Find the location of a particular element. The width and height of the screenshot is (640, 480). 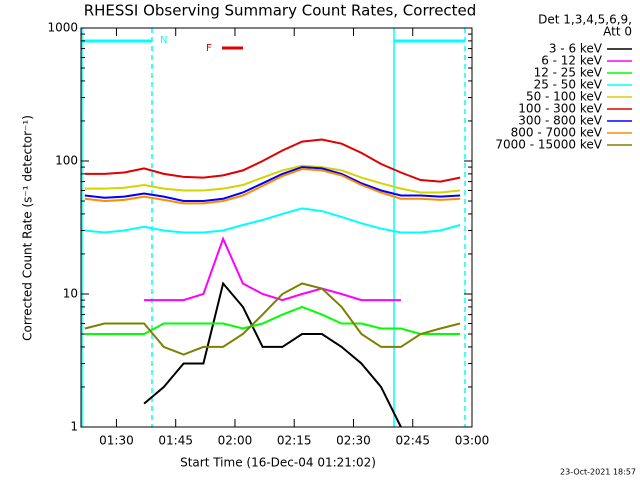

legend-label: 6 - 12 keV is located at coordinates (572, 61).